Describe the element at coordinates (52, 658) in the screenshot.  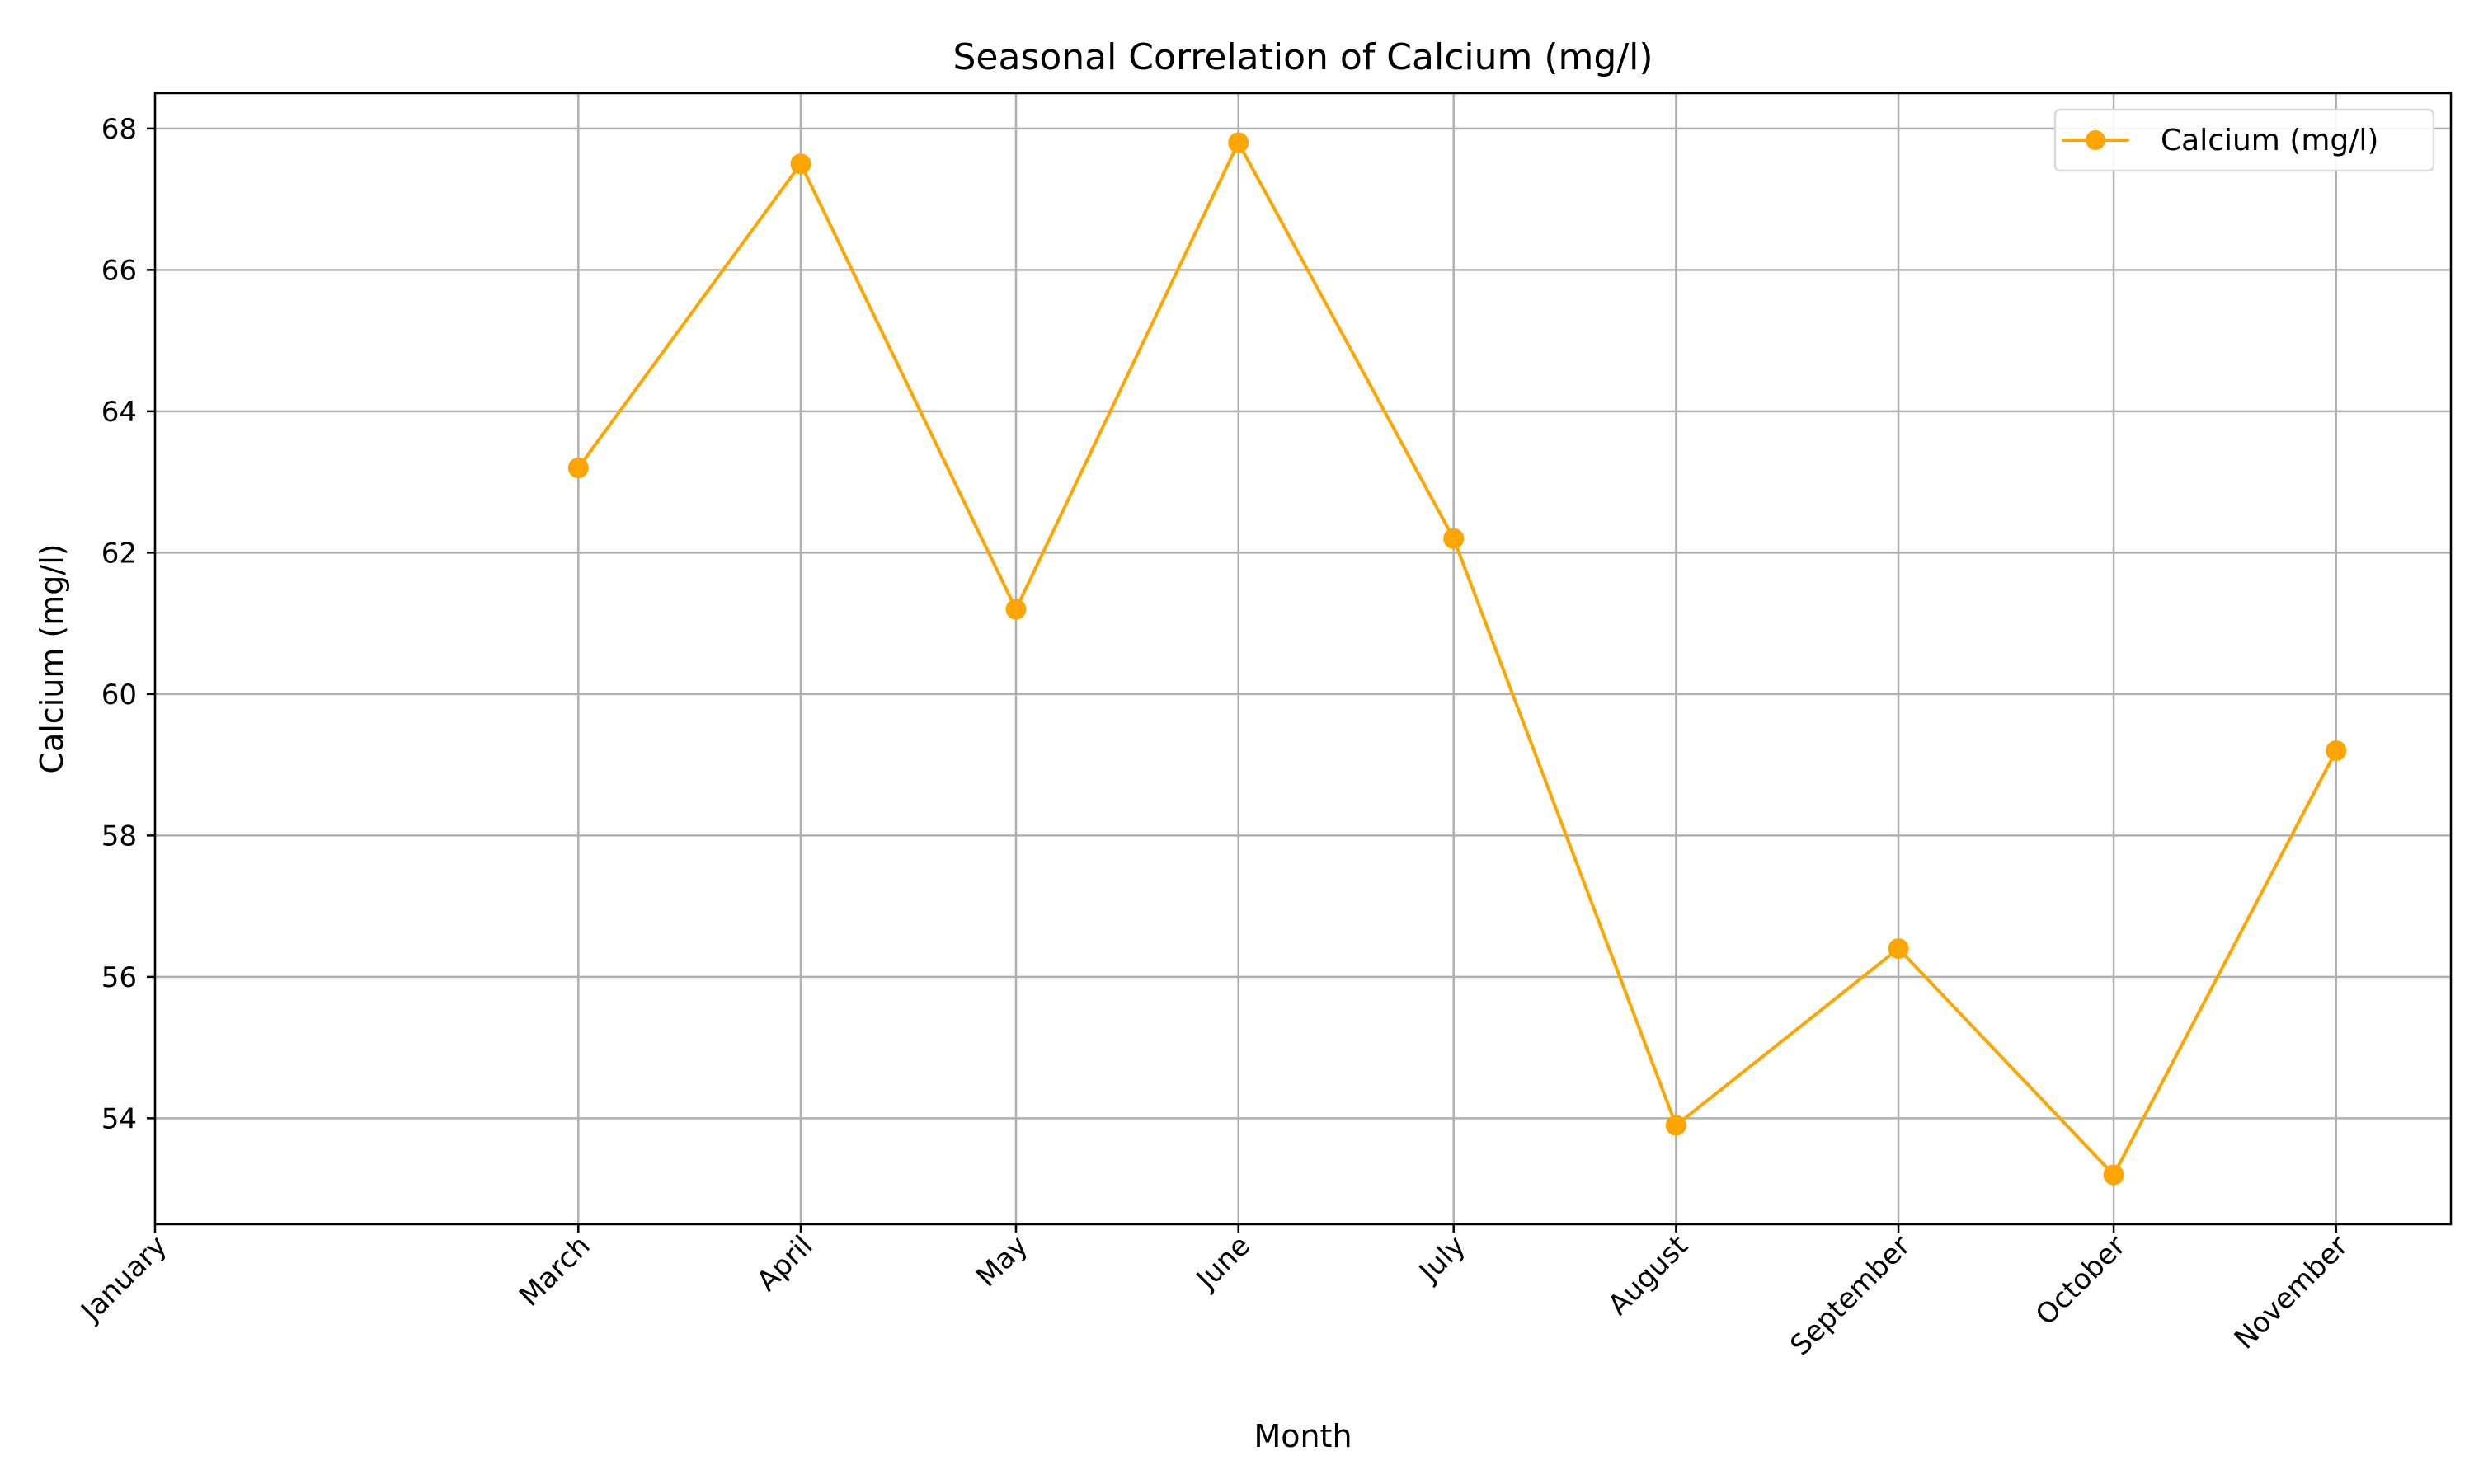
I see `y-axis-label: Calcium (mg/l)` at that location.